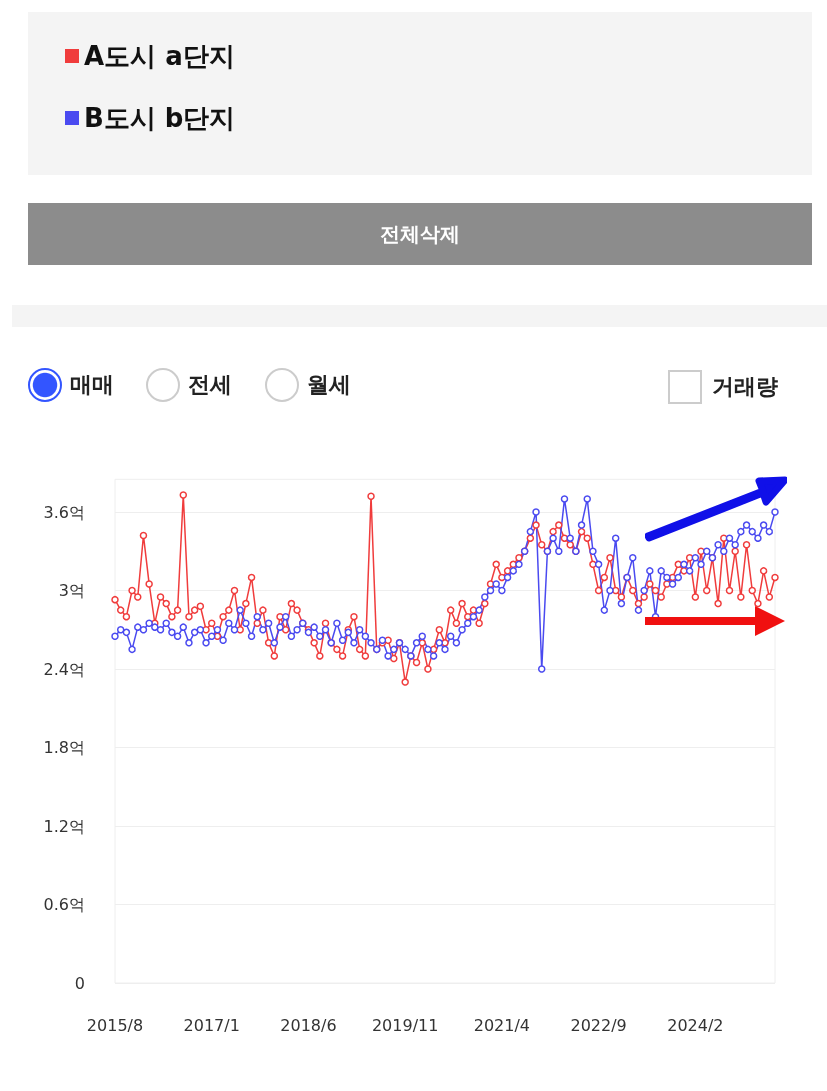 The height and width of the screenshot is (1091, 827). Describe the element at coordinates (420, 234) in the screenshot. I see `delete-button: 전체삭제` at that location.